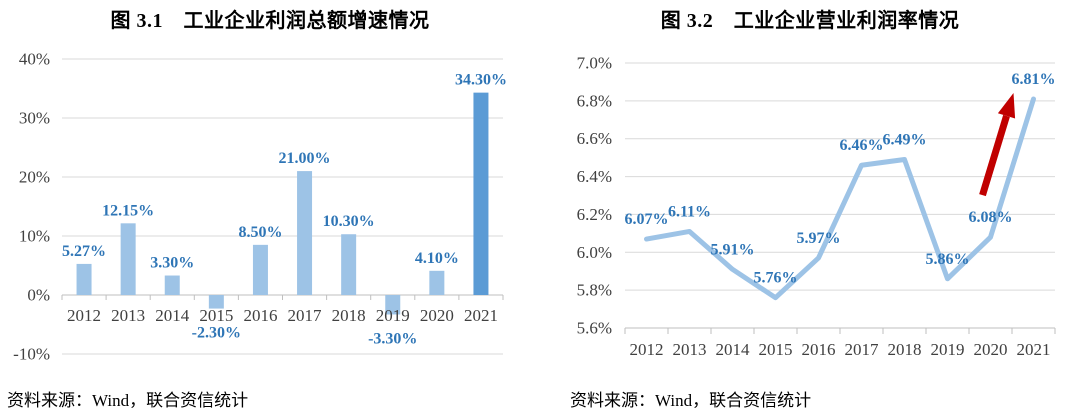 This screenshot has height=416, width=1080. What do you see at coordinates (689, 211) in the screenshot?
I see `point-value-label-2013: 6.11%` at bounding box center [689, 211].